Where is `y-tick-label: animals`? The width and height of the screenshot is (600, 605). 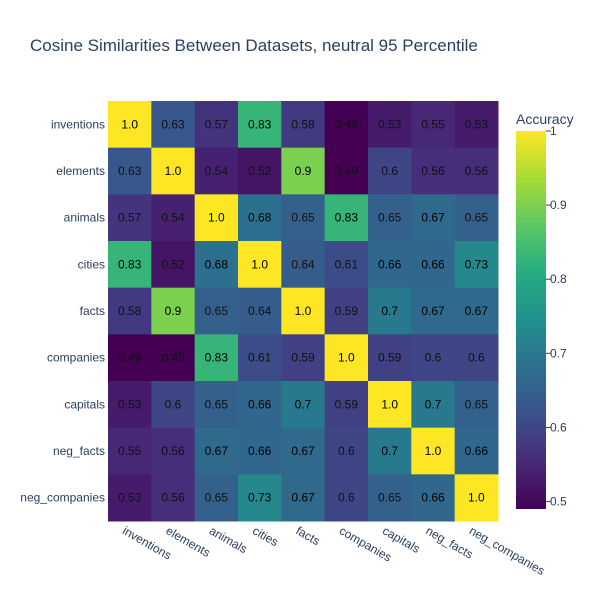
y-tick-label: animals is located at coordinates (84, 218).